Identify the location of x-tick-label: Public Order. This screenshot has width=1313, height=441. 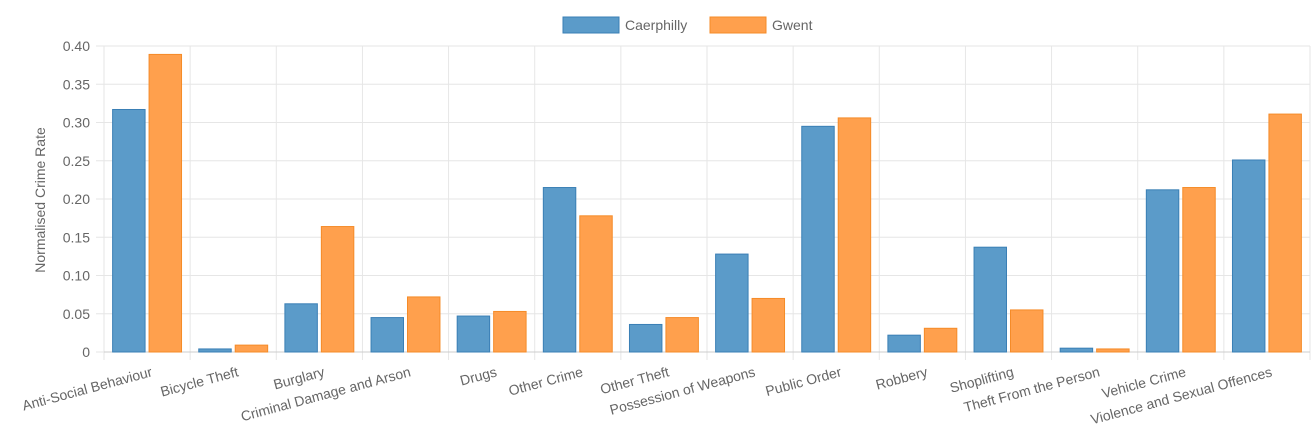
(804, 381).